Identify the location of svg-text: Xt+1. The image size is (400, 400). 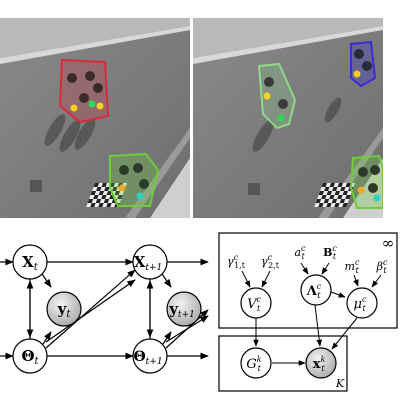
(148, 263).